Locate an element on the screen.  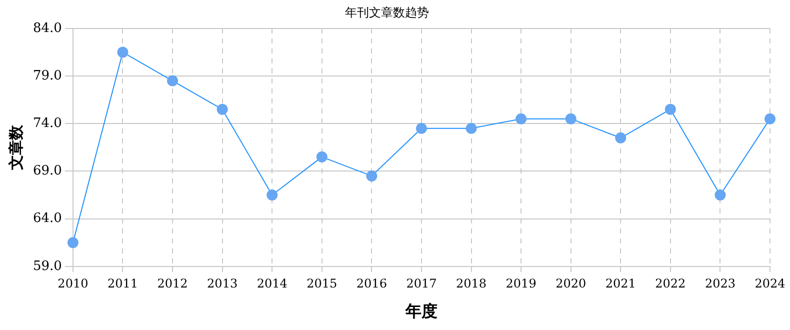
y-tick-label: 59.0 is located at coordinates (47, 266).